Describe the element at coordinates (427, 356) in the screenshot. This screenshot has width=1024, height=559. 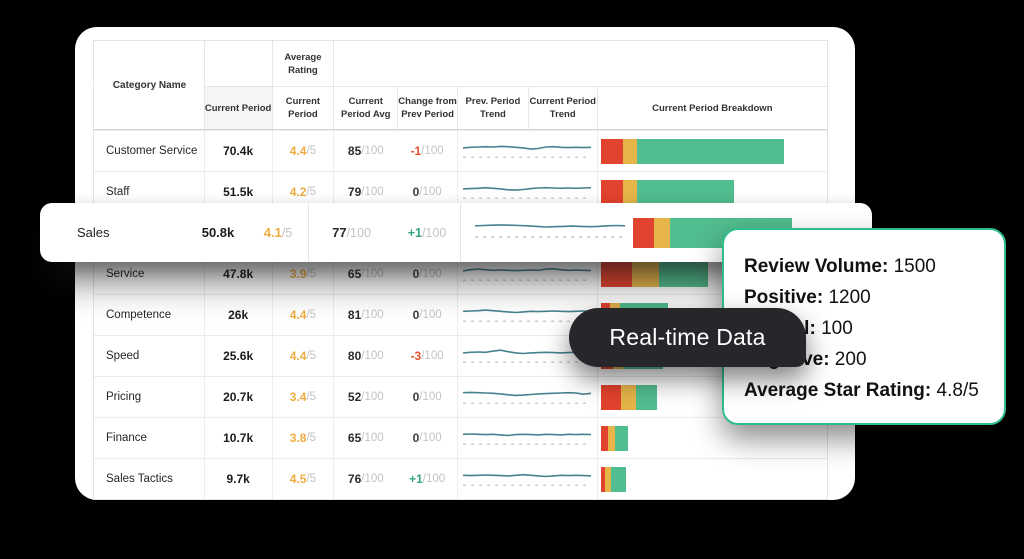
I see `change-cell: -3/100` at that location.